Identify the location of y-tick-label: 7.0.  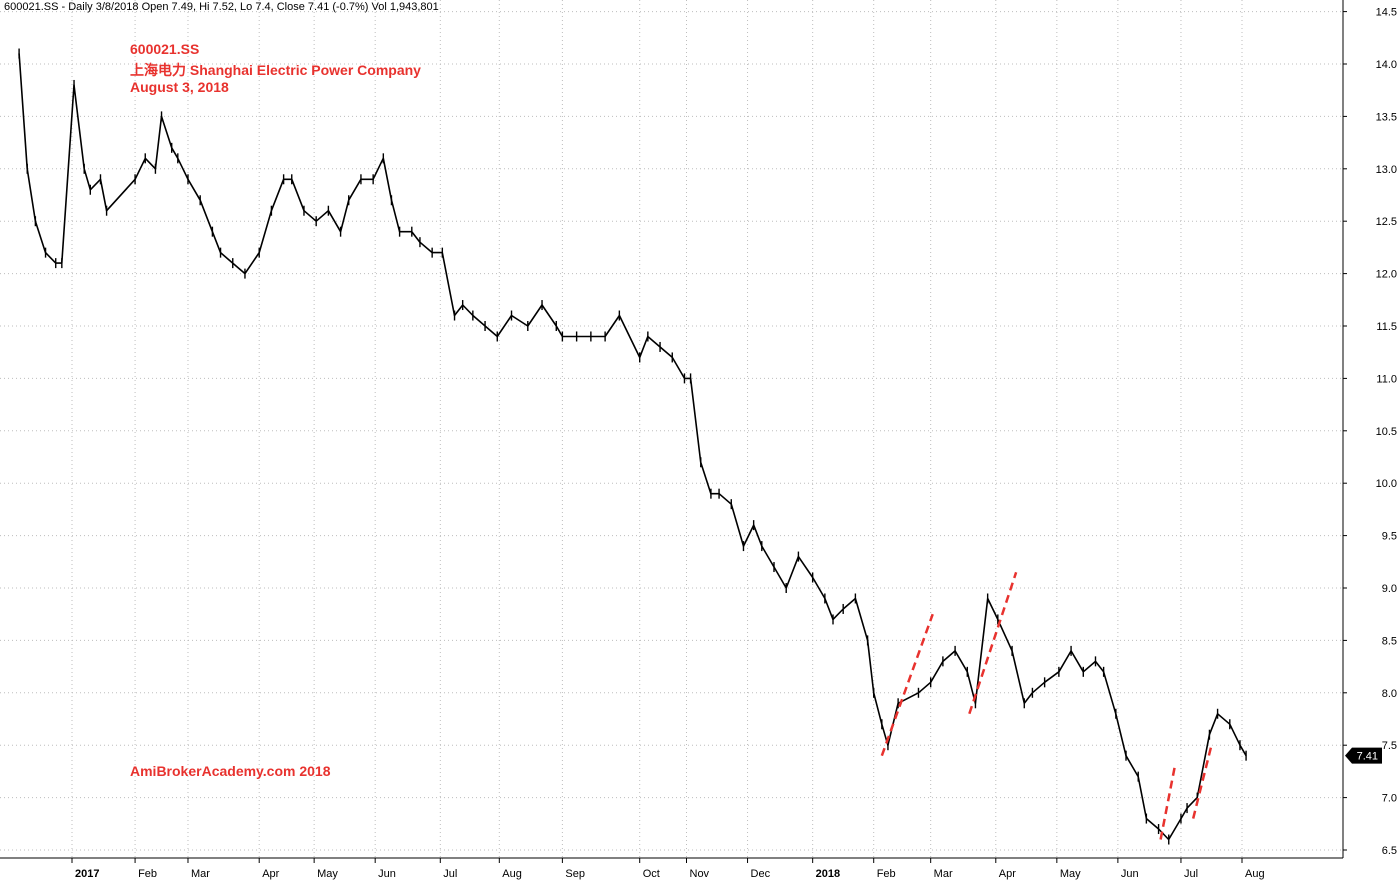
(1389, 799).